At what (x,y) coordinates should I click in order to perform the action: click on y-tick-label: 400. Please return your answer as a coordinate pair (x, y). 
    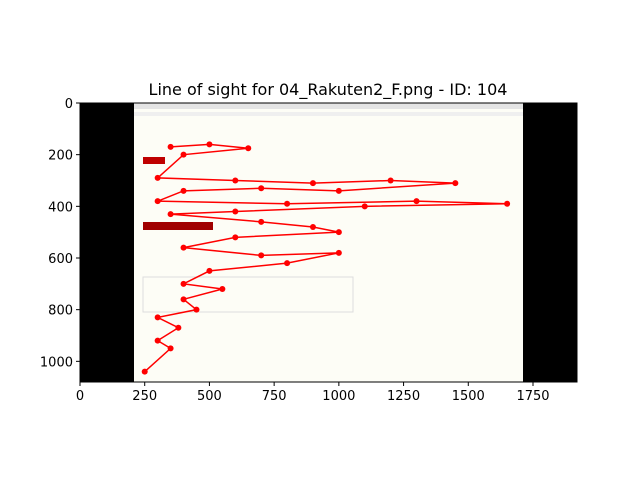
    Looking at the image, I should click on (60, 207).